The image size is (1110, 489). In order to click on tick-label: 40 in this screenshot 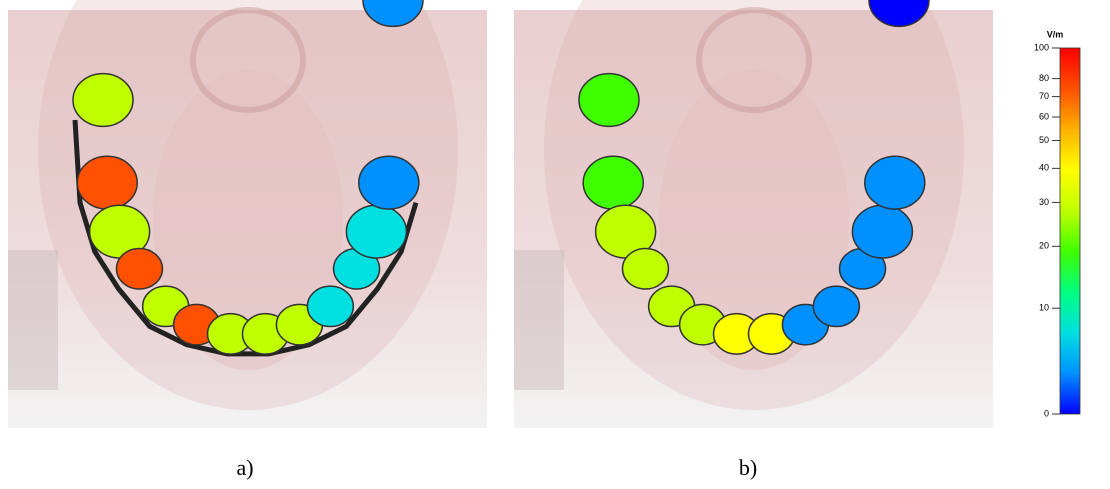, I will do `click(1044, 168)`.